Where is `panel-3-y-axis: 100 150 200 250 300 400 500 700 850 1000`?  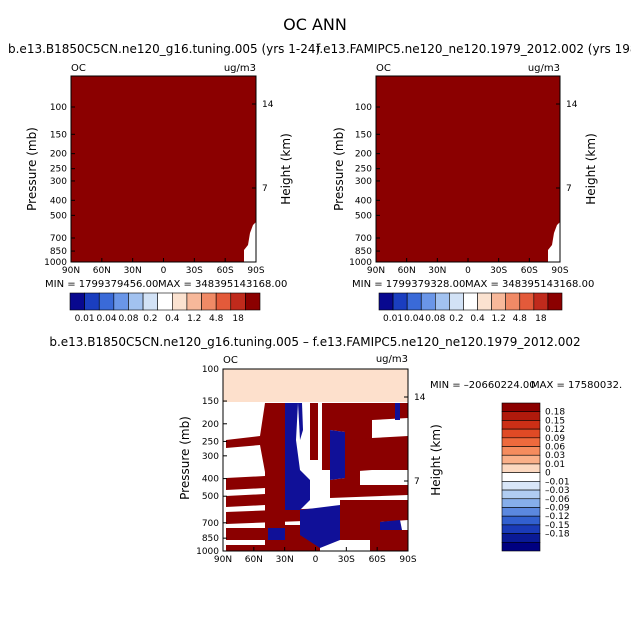 panel-3-y-axis: 100 150 200 250 300 400 500 700 850 1000 is located at coordinates (211, 461).